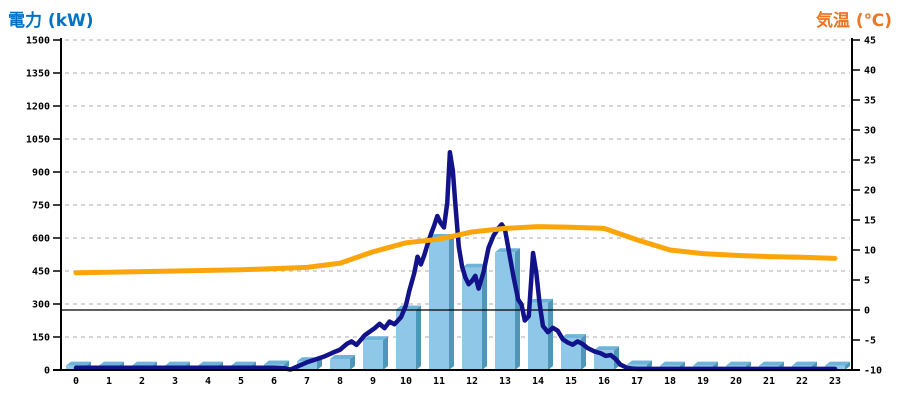  I want to click on x-axis-tick-label: 10, so click(406, 381).